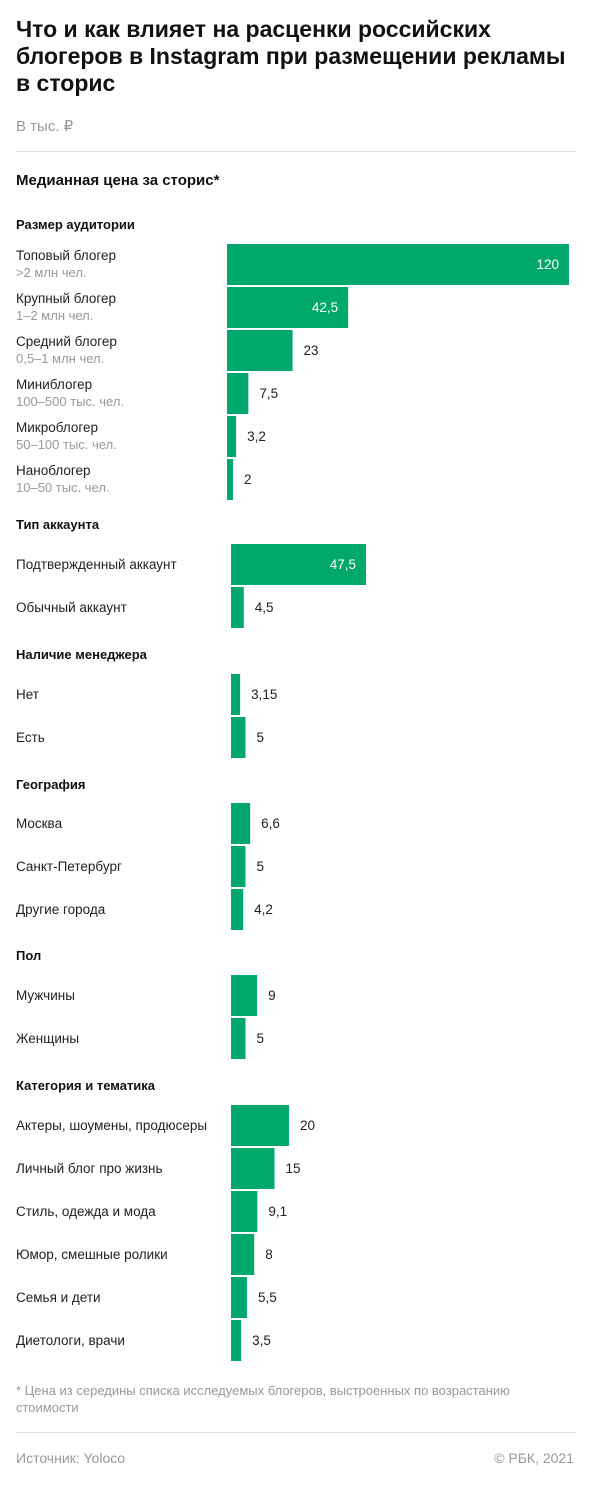 This screenshot has width=590, height=1487. What do you see at coordinates (47, 1038) in the screenshot?
I see `category-label: Женщины` at bounding box center [47, 1038].